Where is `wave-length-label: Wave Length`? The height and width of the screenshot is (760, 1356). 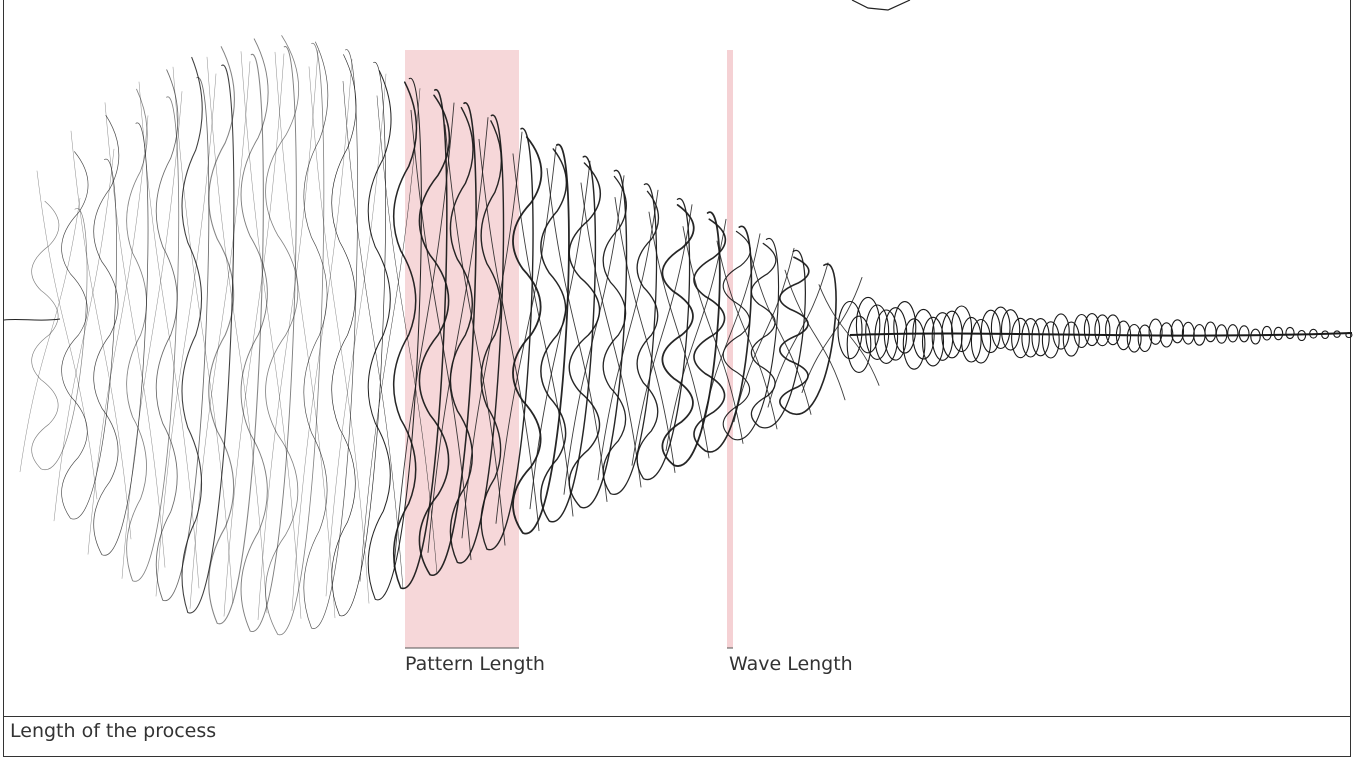 wave-length-label: Wave Length is located at coordinates (791, 664).